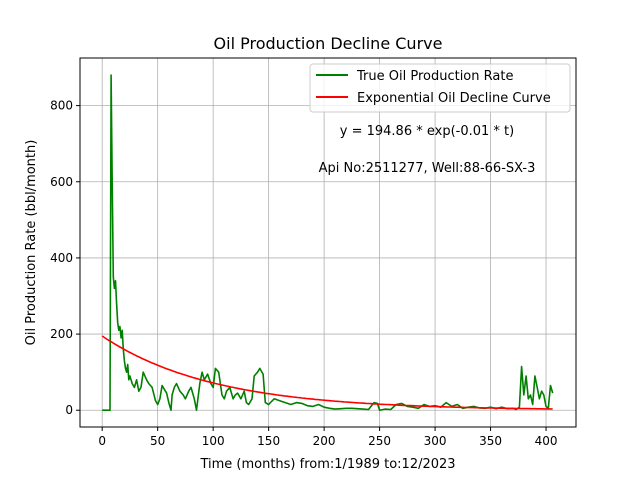 This screenshot has height=480, width=640. Describe the element at coordinates (327, 464) in the screenshot. I see `x-axis-label: Time (months) from:1/1989 to:12/2023` at that location.